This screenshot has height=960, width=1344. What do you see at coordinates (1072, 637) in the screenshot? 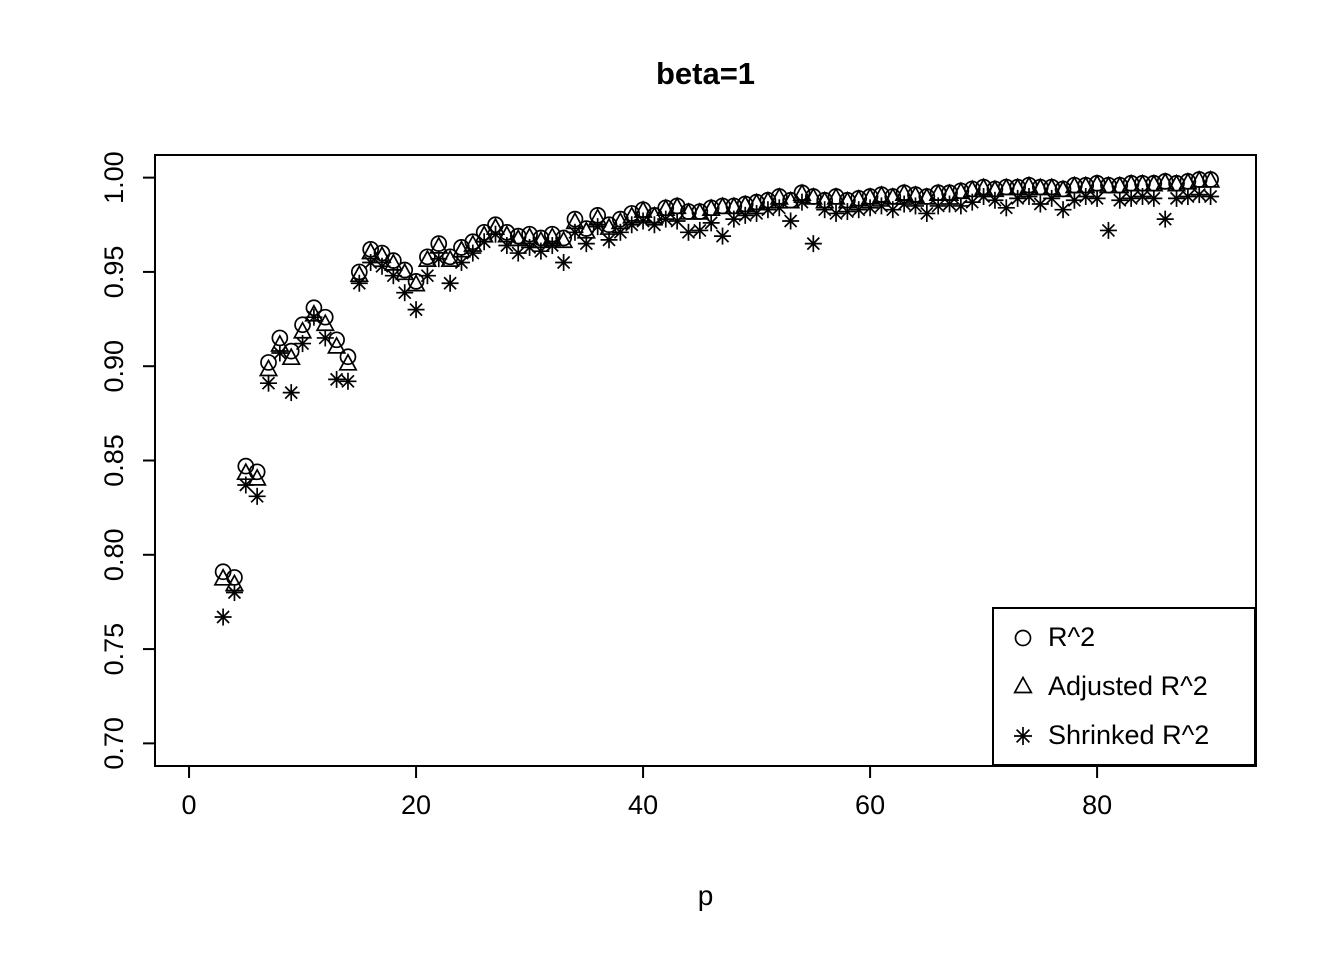
I see `legend-label-r2: R^2` at bounding box center [1072, 637].